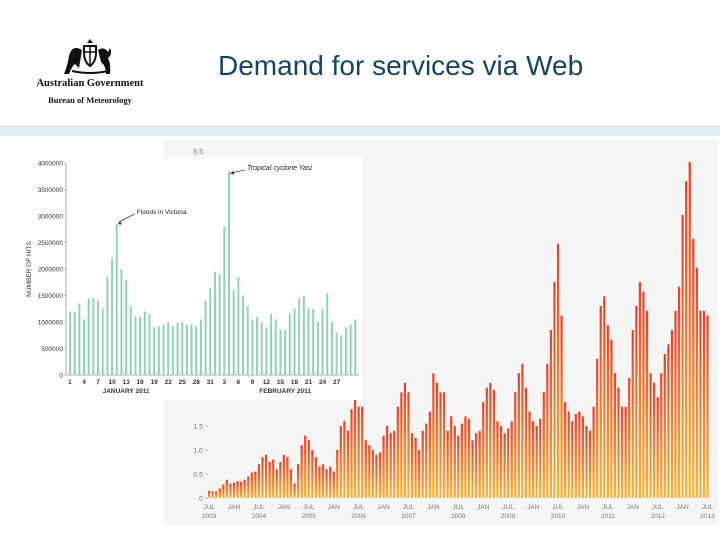 The image size is (720, 540). What do you see at coordinates (279, 168) in the screenshot?
I see `yasi-annotation: Tropical cyclone Yasi` at bounding box center [279, 168].